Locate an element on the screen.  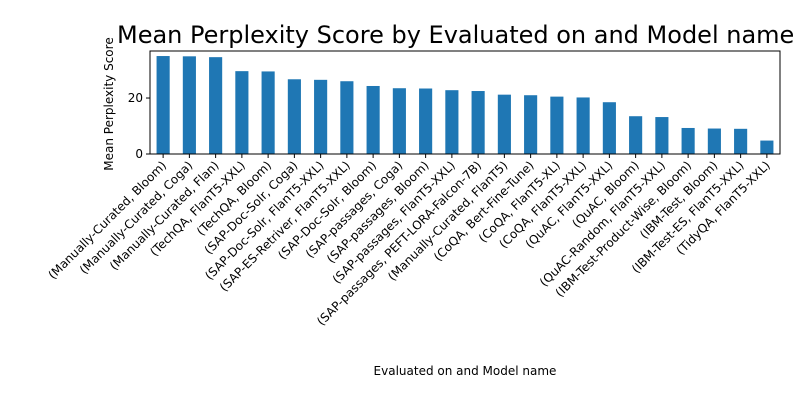
y-tick-label: 20 is located at coordinates (135, 98).